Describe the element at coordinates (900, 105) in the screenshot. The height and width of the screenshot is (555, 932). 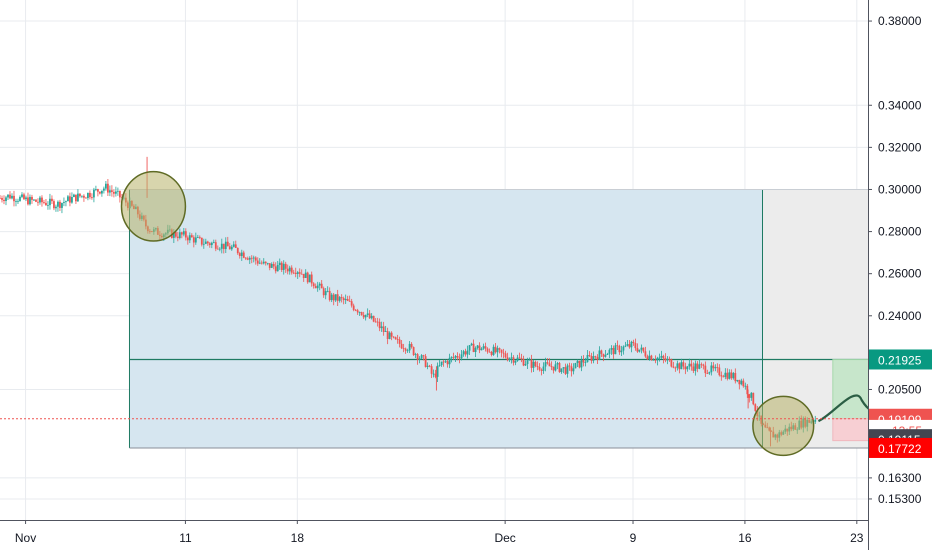
I see `y-tick-label: 0.34000` at that location.